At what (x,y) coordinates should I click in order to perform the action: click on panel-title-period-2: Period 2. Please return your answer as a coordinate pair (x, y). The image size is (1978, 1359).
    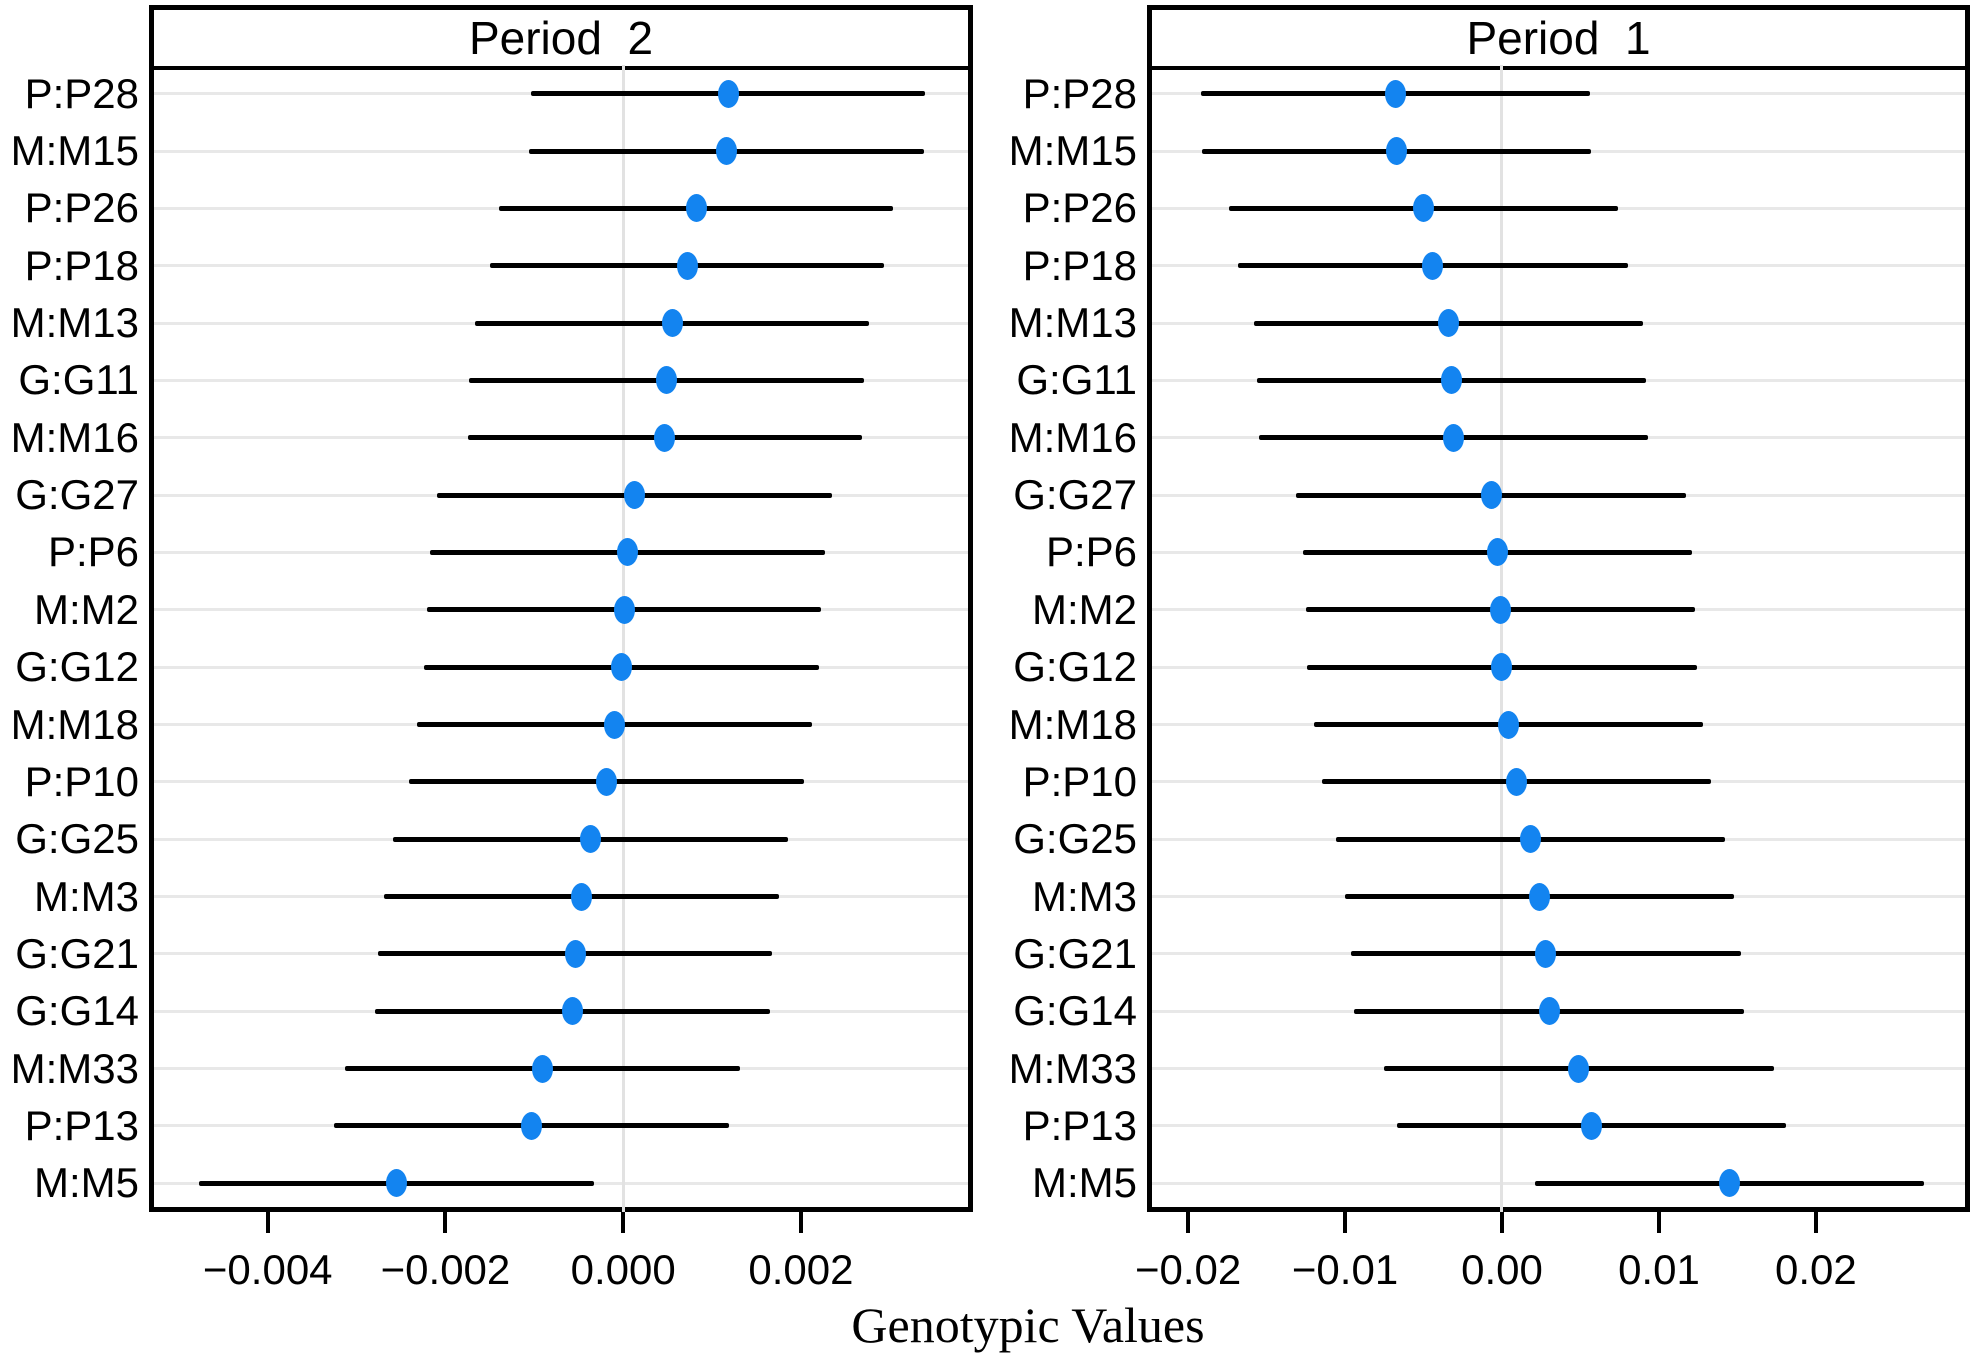
    Looking at the image, I should click on (561, 38).